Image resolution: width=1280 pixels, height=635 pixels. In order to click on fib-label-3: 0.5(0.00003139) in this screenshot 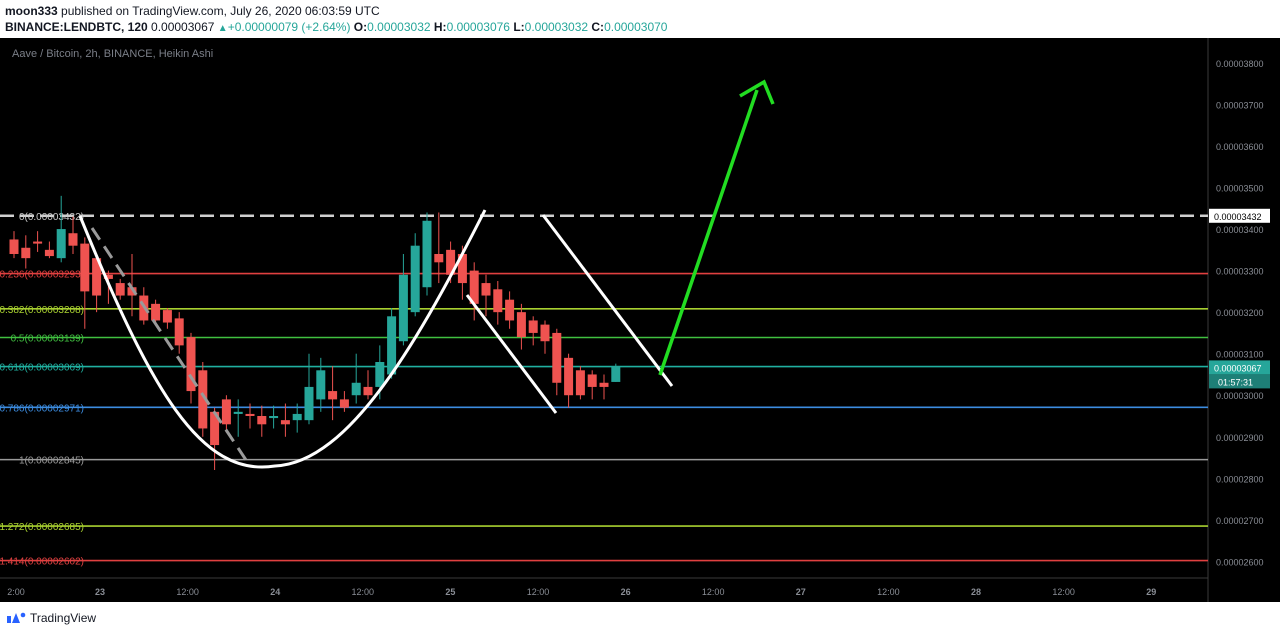, I will do `click(47, 338)`.